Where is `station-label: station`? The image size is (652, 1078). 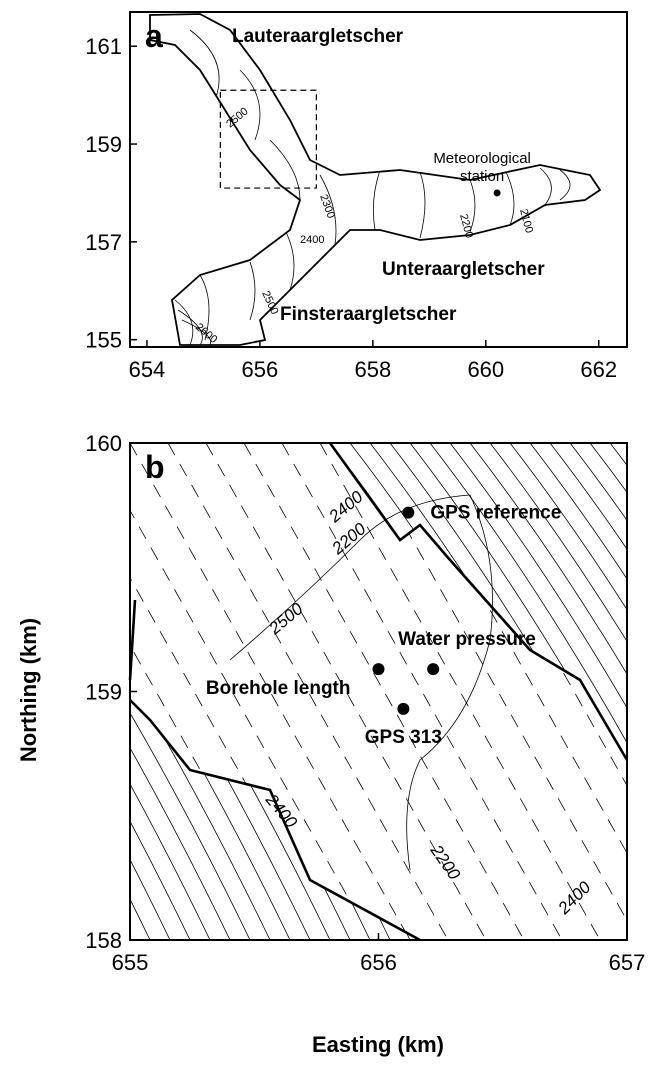
station-label: station is located at coordinates (482, 176).